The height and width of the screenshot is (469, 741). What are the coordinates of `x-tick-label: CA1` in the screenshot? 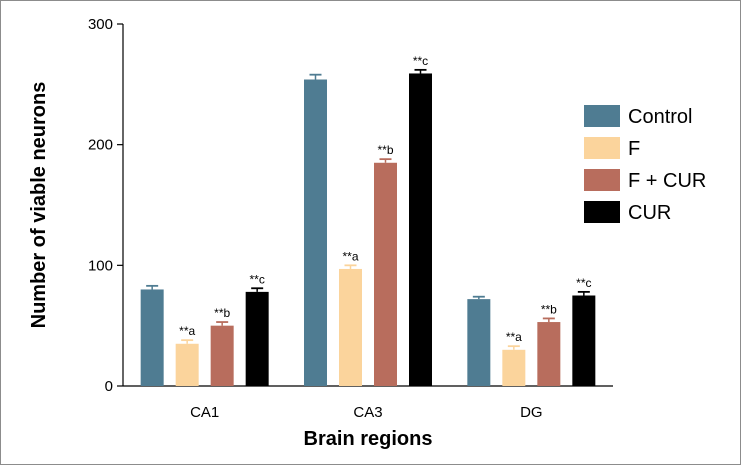 It's located at (204, 412).